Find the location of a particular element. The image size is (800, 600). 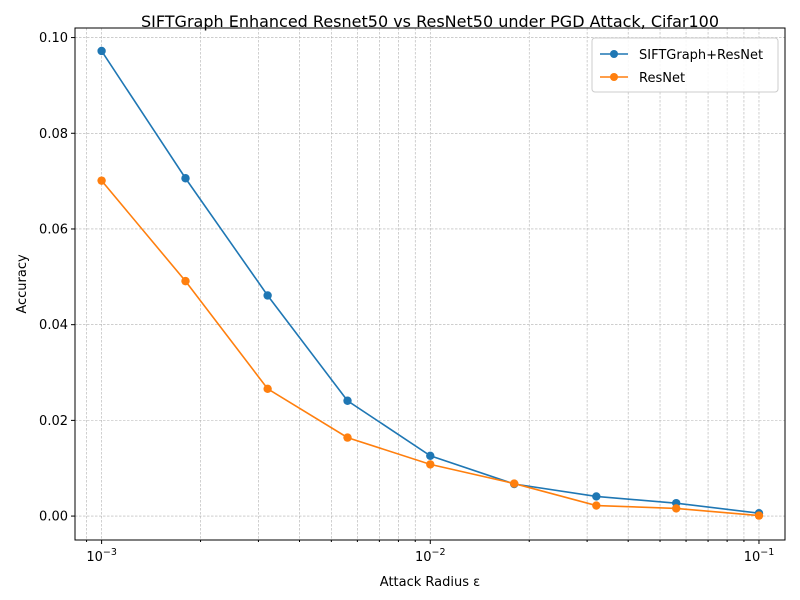

legend-marker-resnet is located at coordinates (614, 77).